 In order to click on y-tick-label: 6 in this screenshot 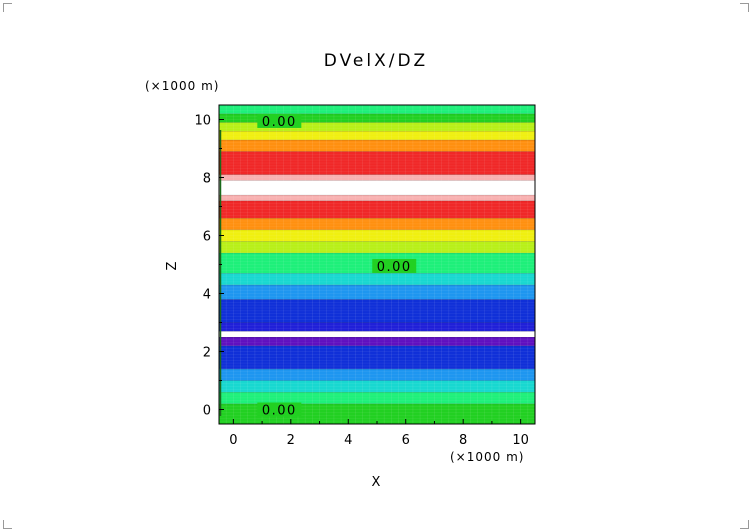, I will do `click(207, 237)`.